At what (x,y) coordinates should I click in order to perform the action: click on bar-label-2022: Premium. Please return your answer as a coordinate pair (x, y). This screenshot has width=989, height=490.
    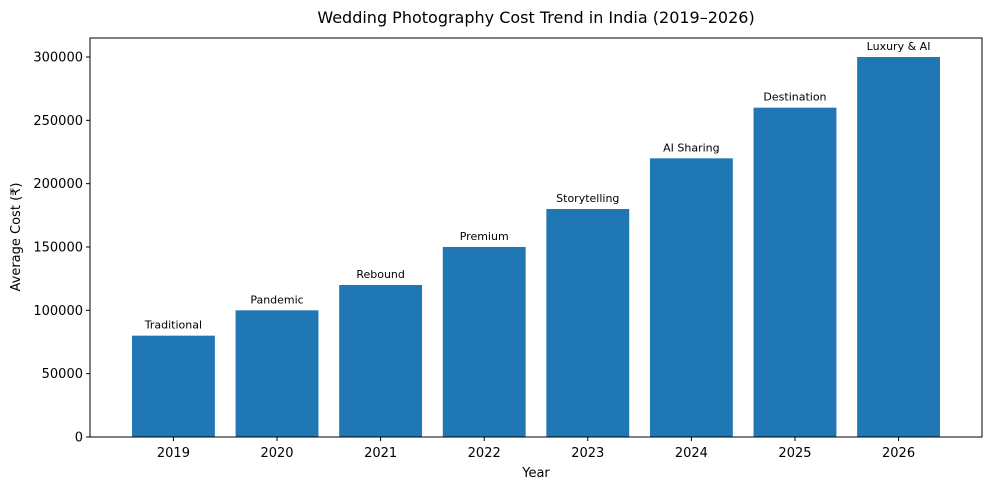
    Looking at the image, I should click on (484, 236).